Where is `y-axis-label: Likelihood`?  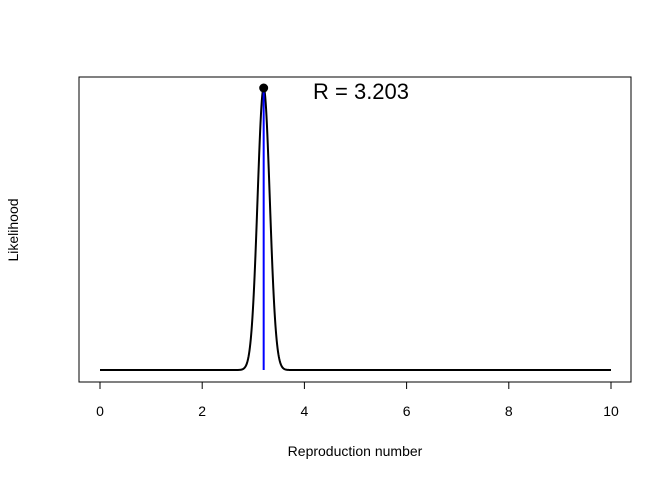 y-axis-label: Likelihood is located at coordinates (13, 229).